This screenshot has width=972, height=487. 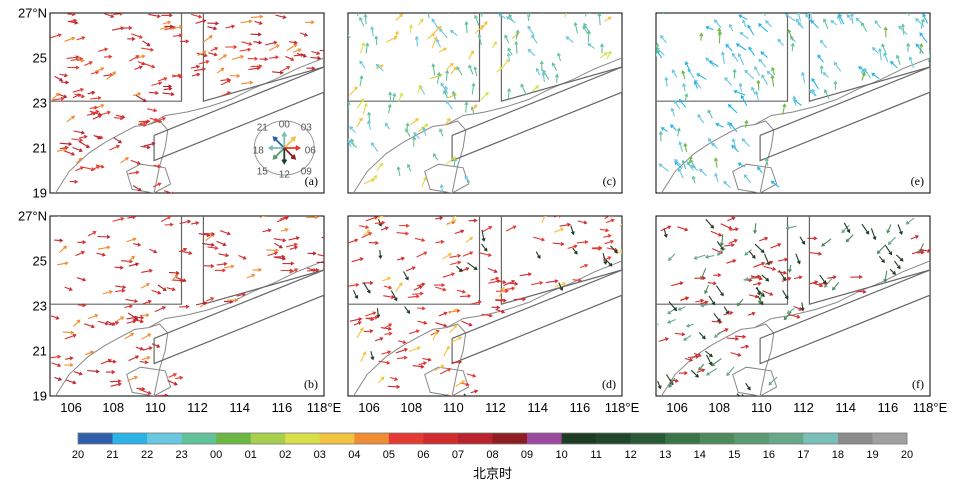 What do you see at coordinates (40, 305) in the screenshot?
I see `lat-tick-label: 23` at bounding box center [40, 305].